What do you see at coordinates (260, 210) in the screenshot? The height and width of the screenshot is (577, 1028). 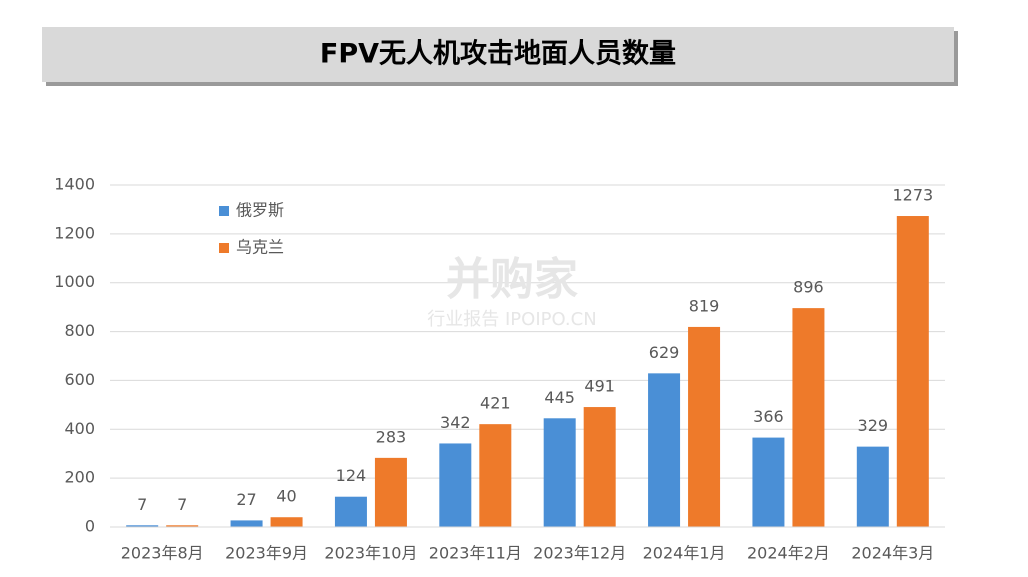 I see `legend-label: 俄罗斯` at bounding box center [260, 210].